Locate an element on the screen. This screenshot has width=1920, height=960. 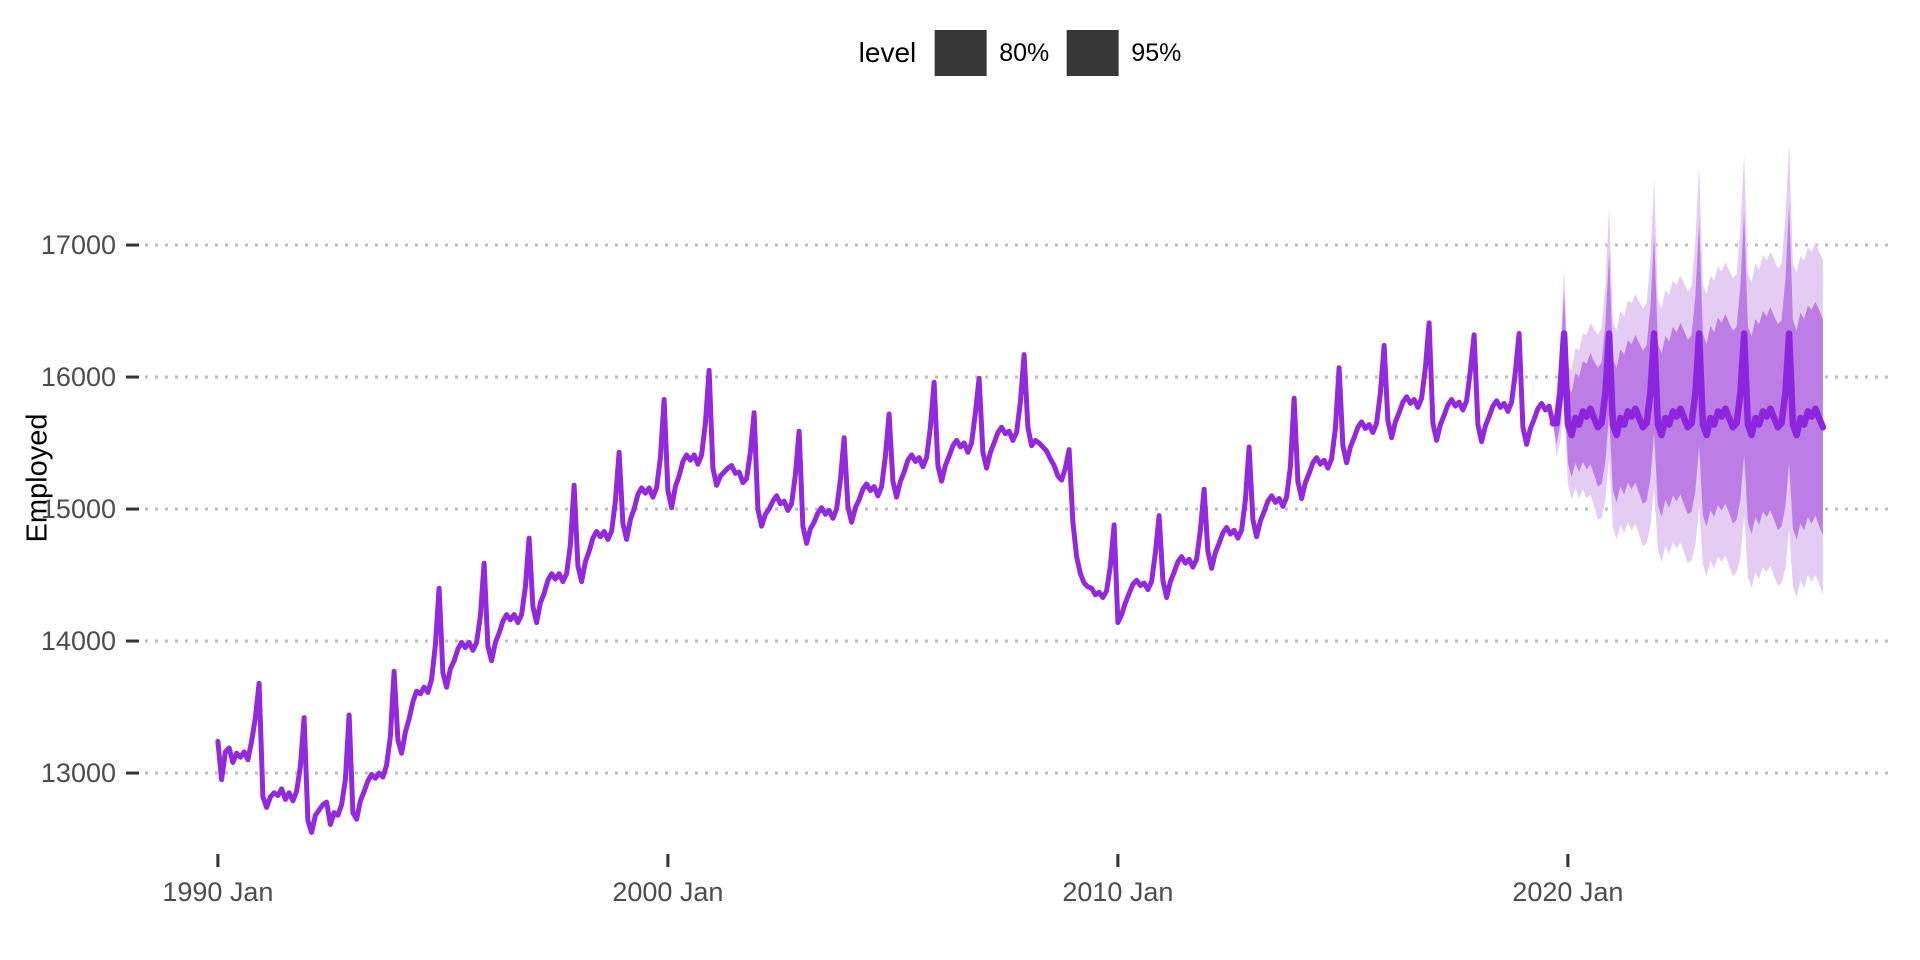
x-tick-label: 2020 Jan is located at coordinates (1567, 892).